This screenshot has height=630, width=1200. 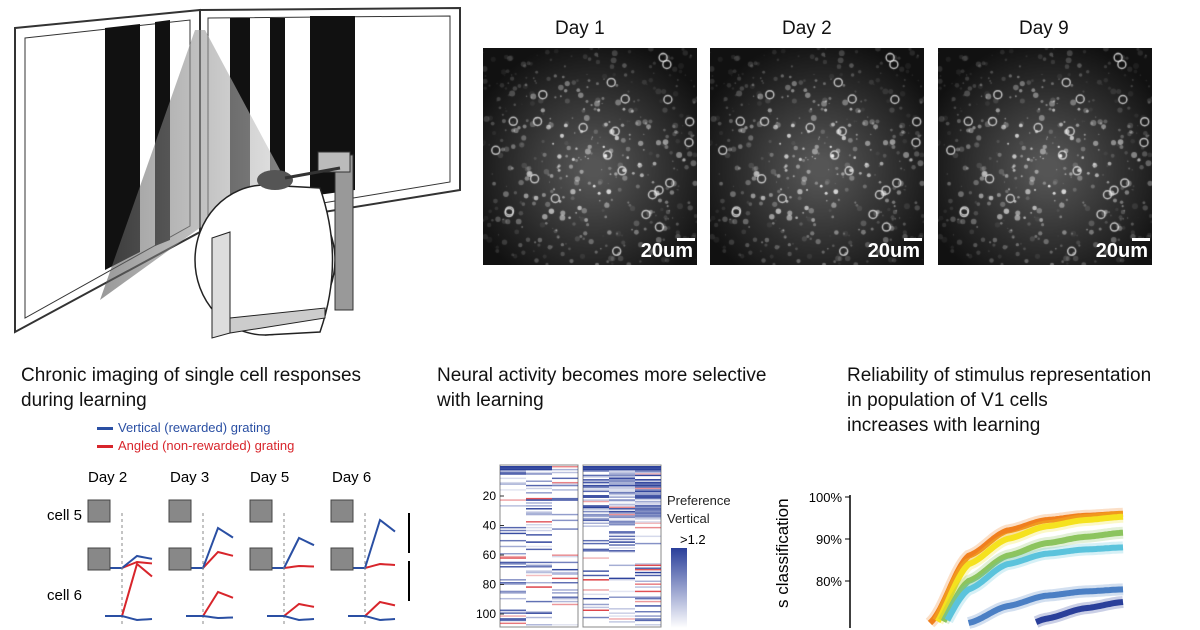 I want to click on day-label: Day 9, so click(x=1044, y=28).